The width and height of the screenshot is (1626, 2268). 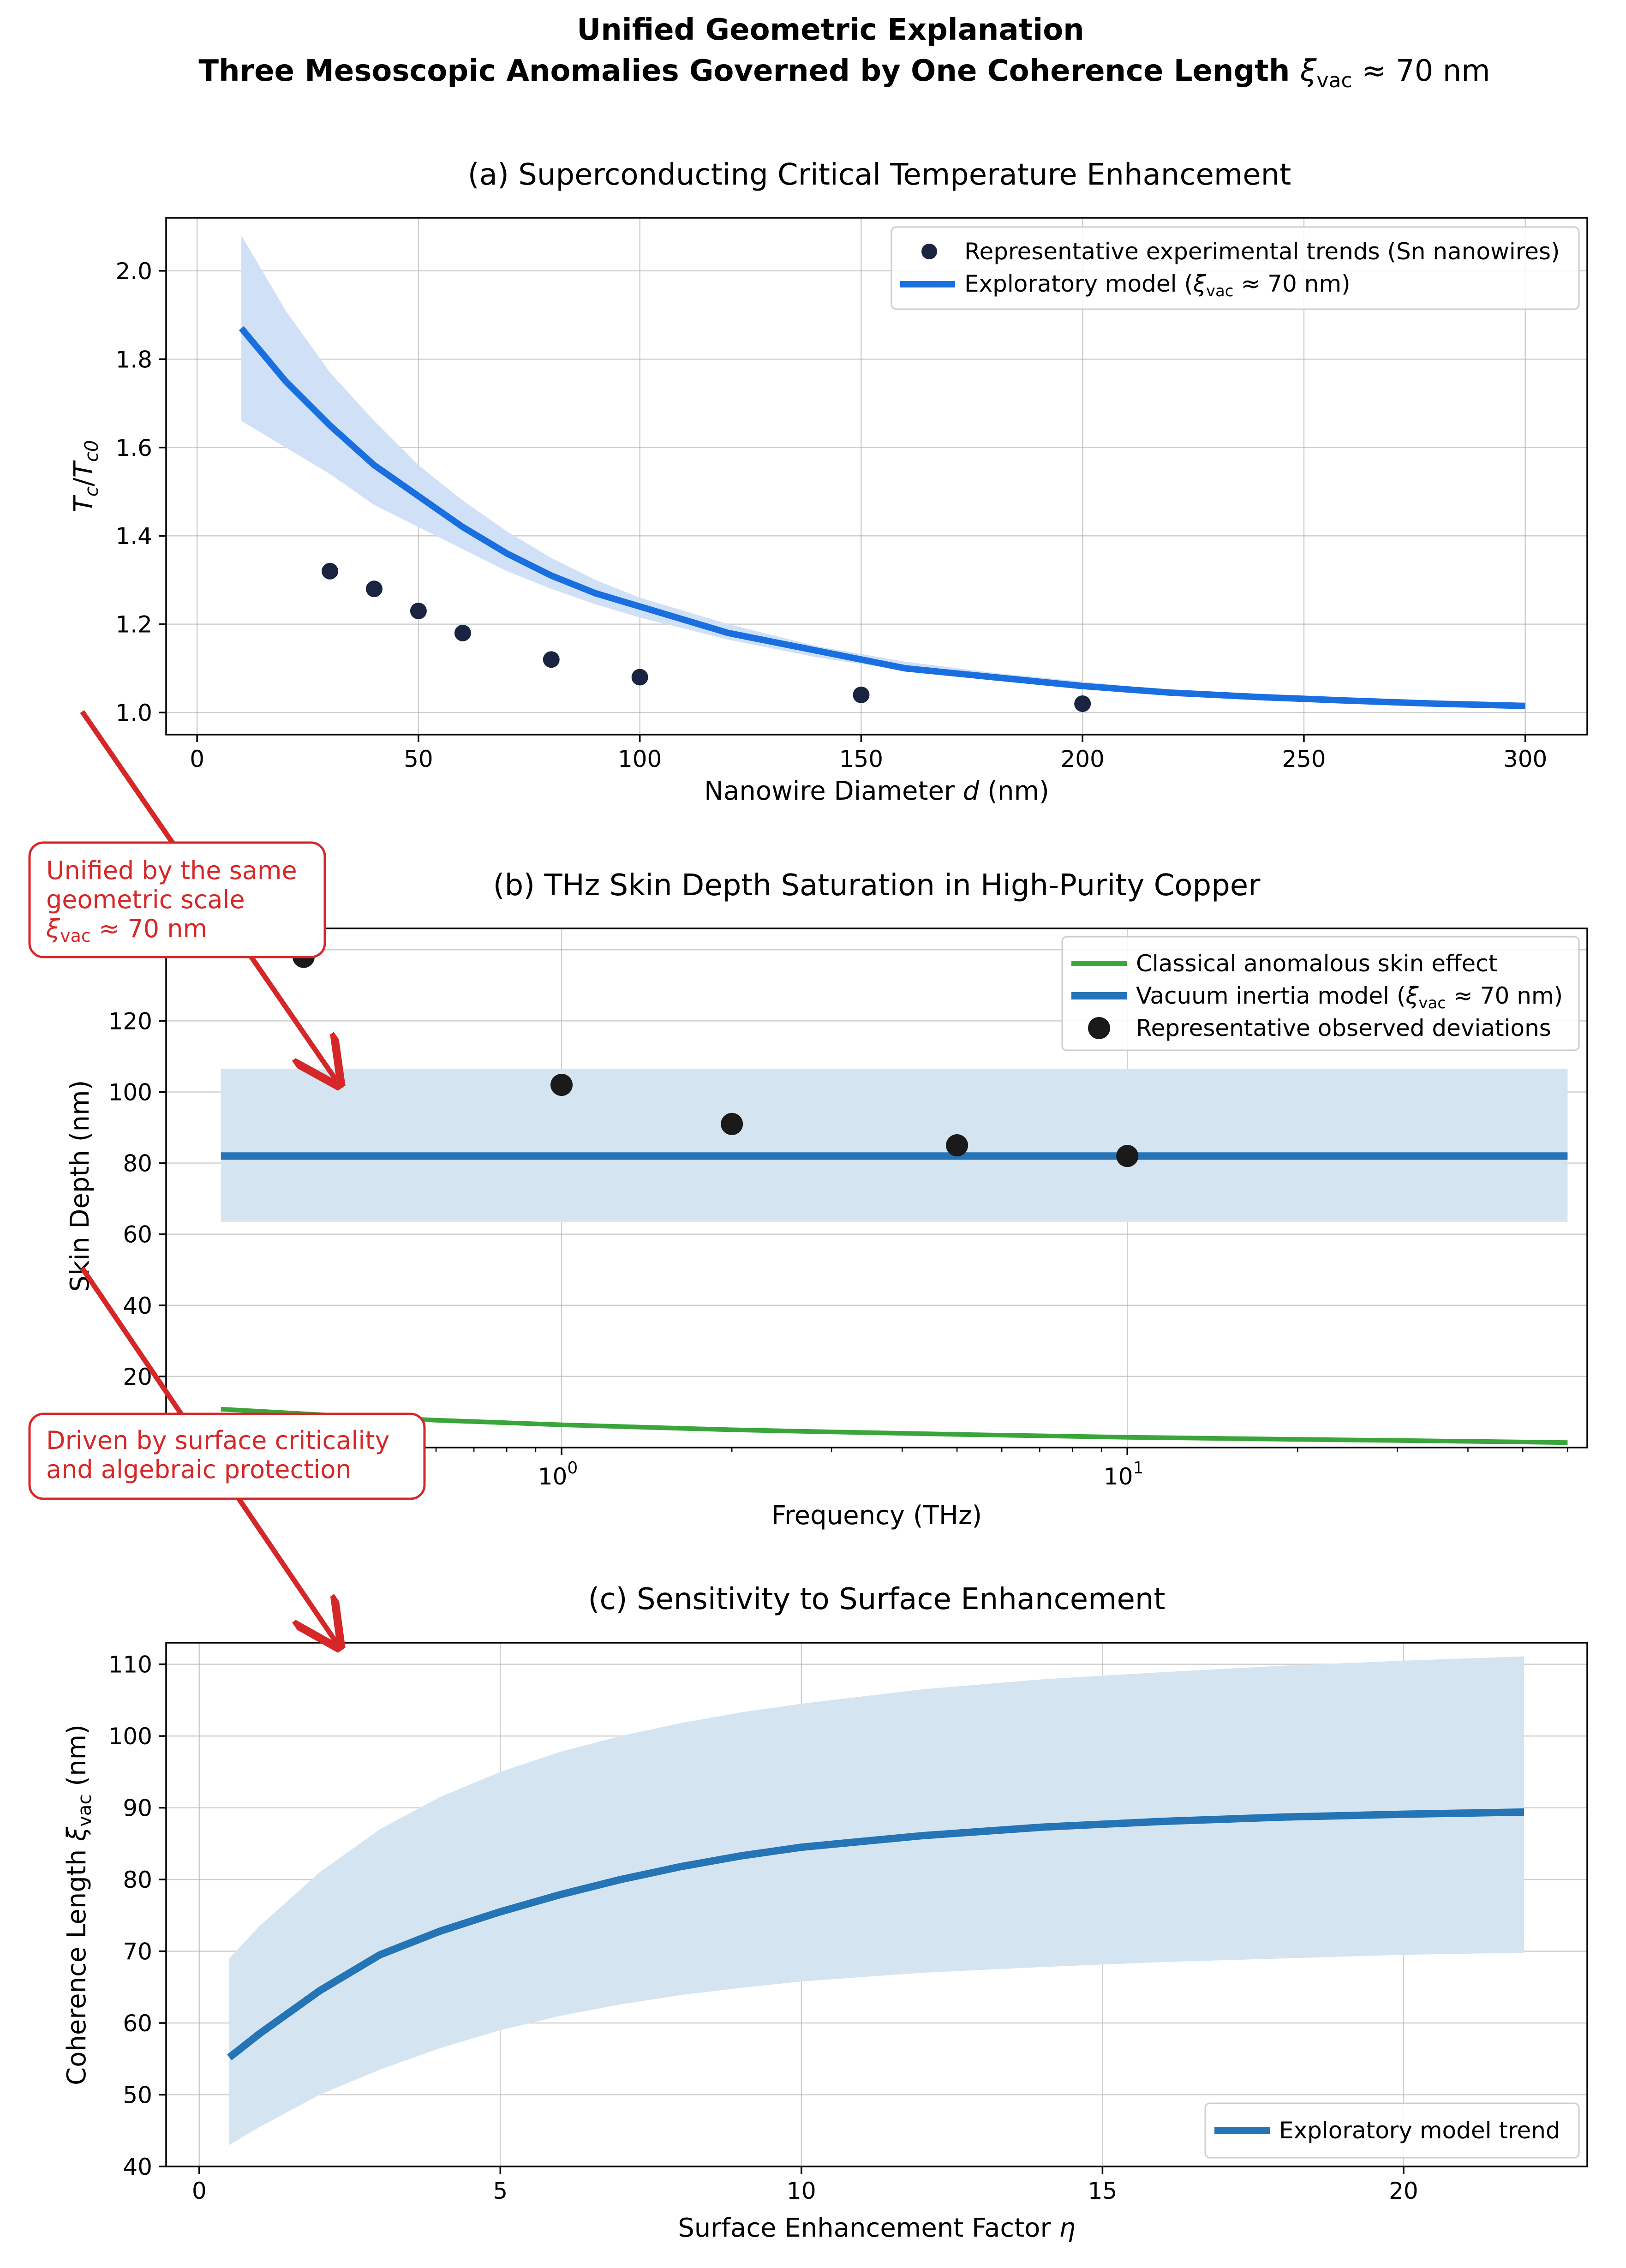 I want to click on panel-a-ytick-label: 1.2, so click(x=133, y=624).